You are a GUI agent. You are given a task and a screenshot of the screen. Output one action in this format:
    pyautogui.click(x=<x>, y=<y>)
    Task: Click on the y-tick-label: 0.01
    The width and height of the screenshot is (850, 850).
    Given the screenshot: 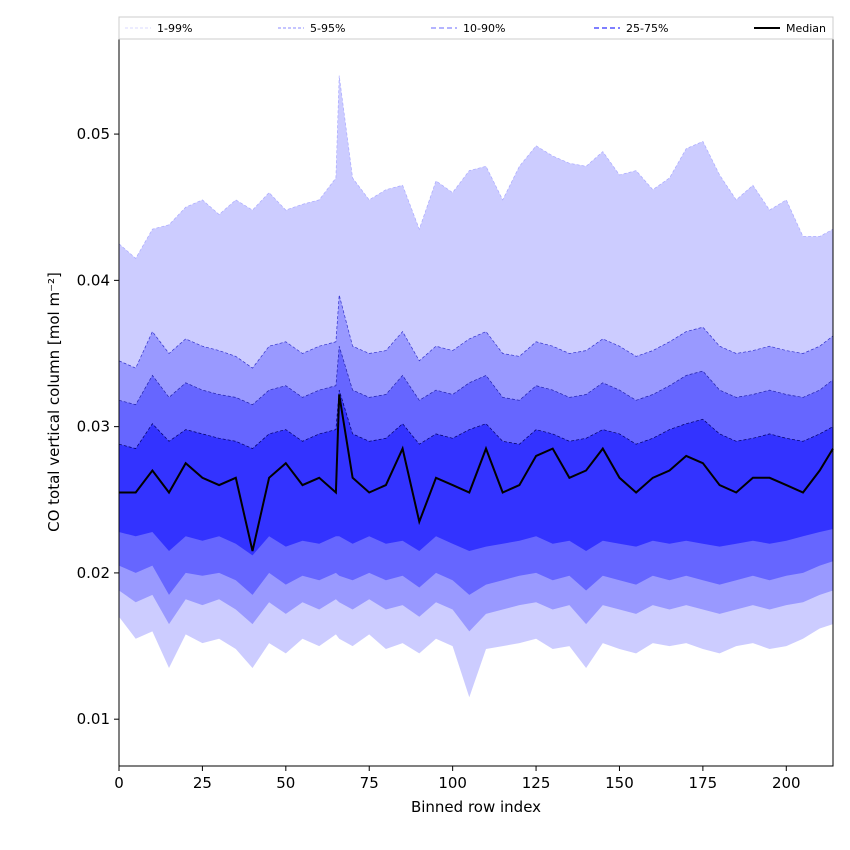 What is the action you would take?
    pyautogui.click(x=93, y=719)
    